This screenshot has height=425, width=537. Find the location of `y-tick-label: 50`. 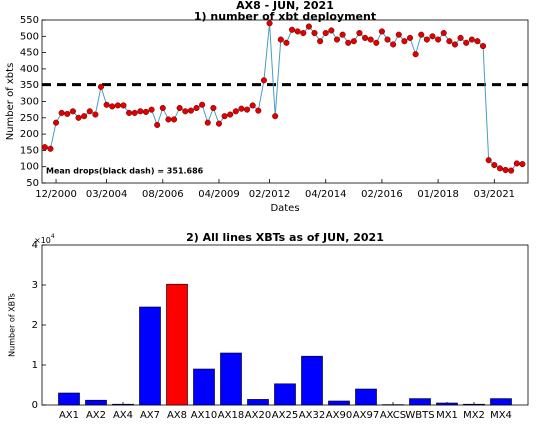

y-tick-label: 50 is located at coordinates (32, 183).